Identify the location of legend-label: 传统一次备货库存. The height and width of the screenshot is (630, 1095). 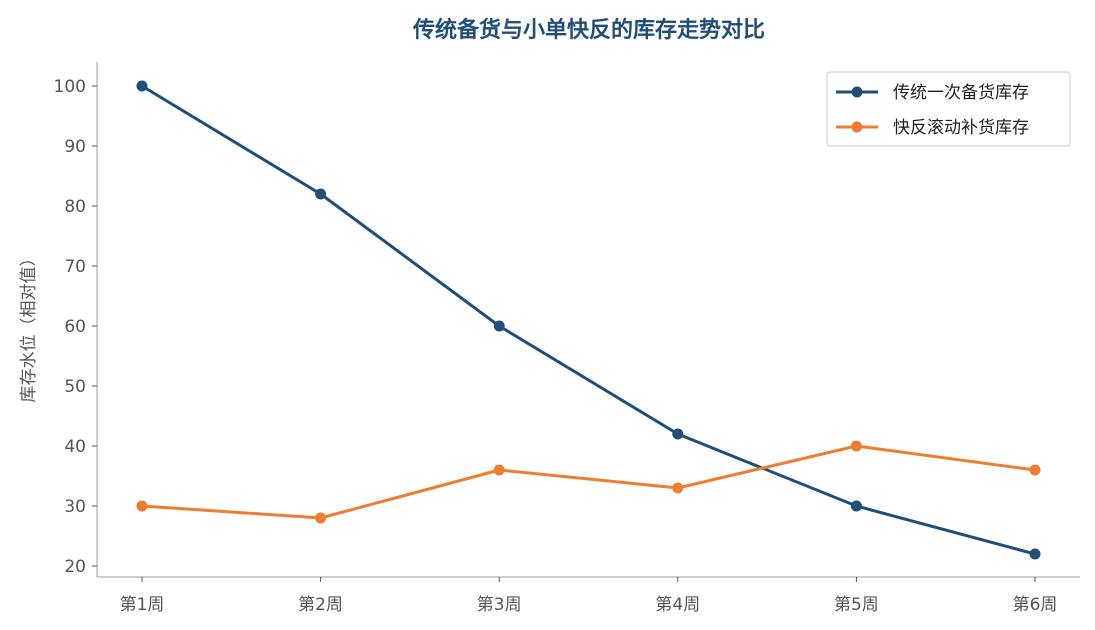
(961, 93).